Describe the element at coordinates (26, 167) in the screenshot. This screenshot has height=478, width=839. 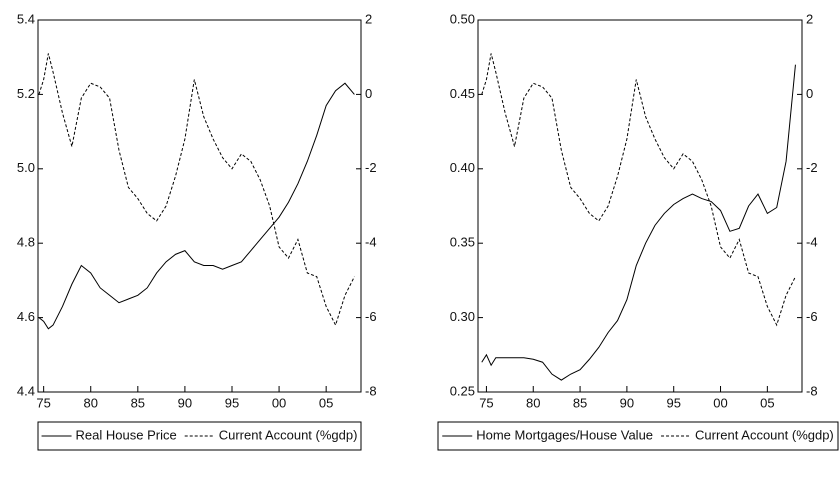
I see `y-tick-label: 5.0` at that location.